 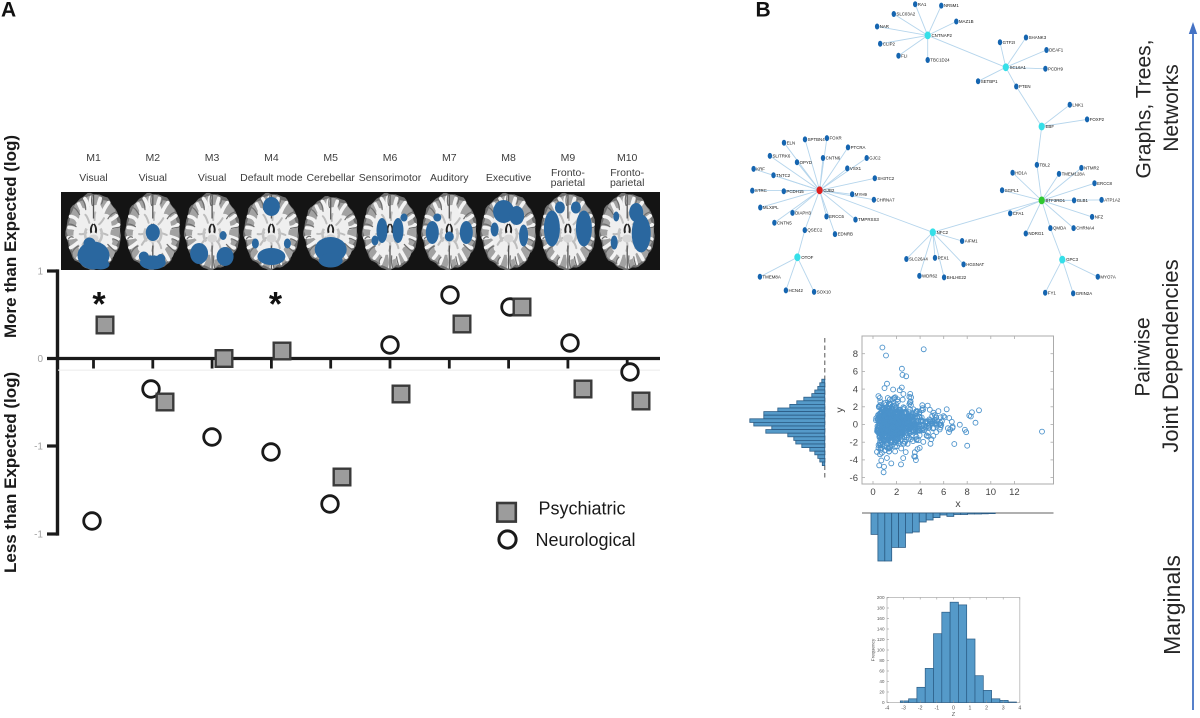 What do you see at coordinates (568, 183) in the screenshot?
I see `svg-text: parietal` at bounding box center [568, 183].